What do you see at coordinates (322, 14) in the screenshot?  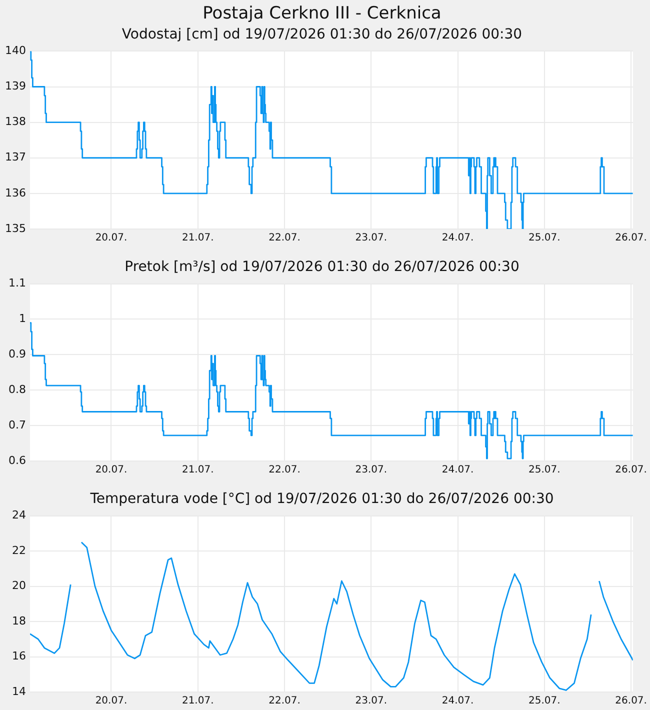 I see `chart-title: Postaja Cerkno III - Cerknica` at bounding box center [322, 14].